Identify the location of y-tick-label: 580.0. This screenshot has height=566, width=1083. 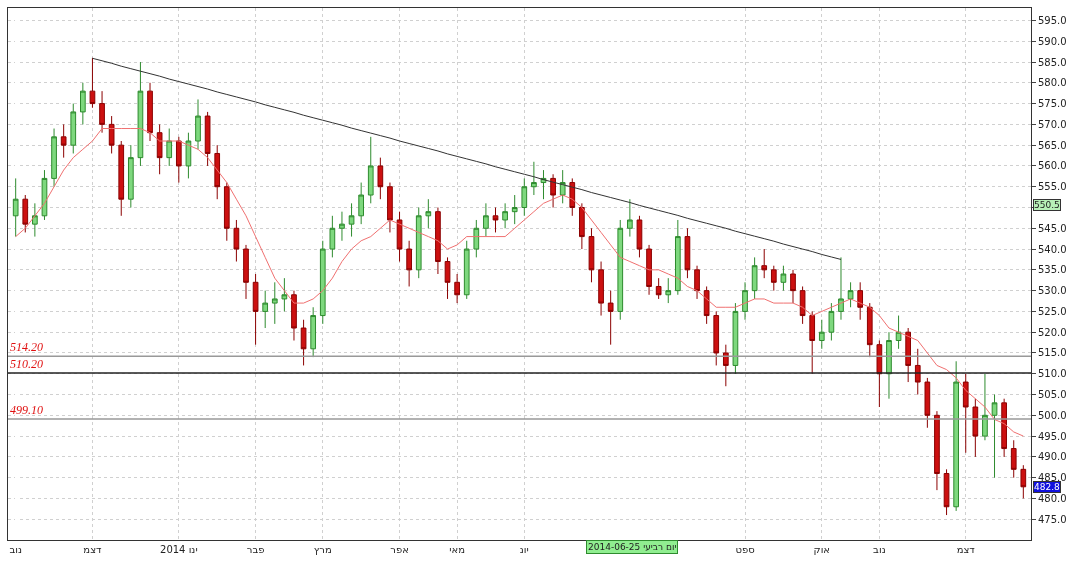
(1052, 83).